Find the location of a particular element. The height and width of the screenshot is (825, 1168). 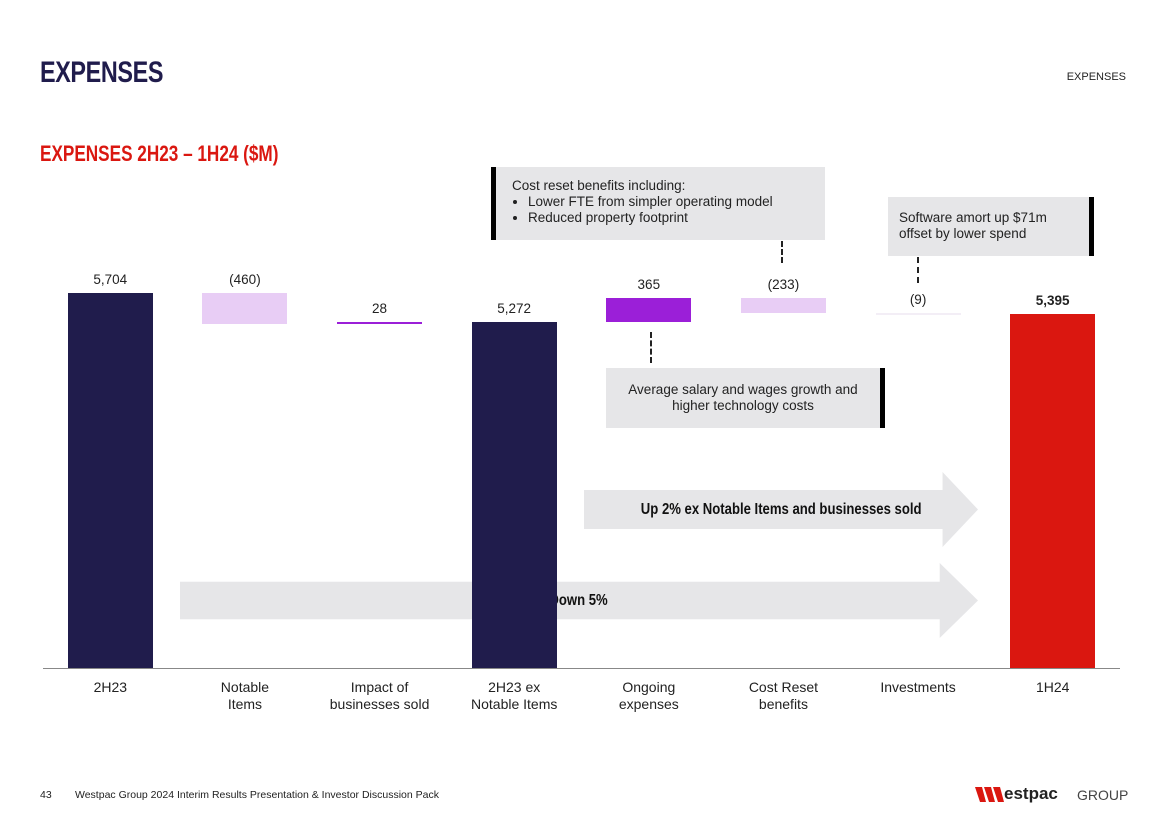

x-tick-label: Notable Items is located at coordinates (245, 695).